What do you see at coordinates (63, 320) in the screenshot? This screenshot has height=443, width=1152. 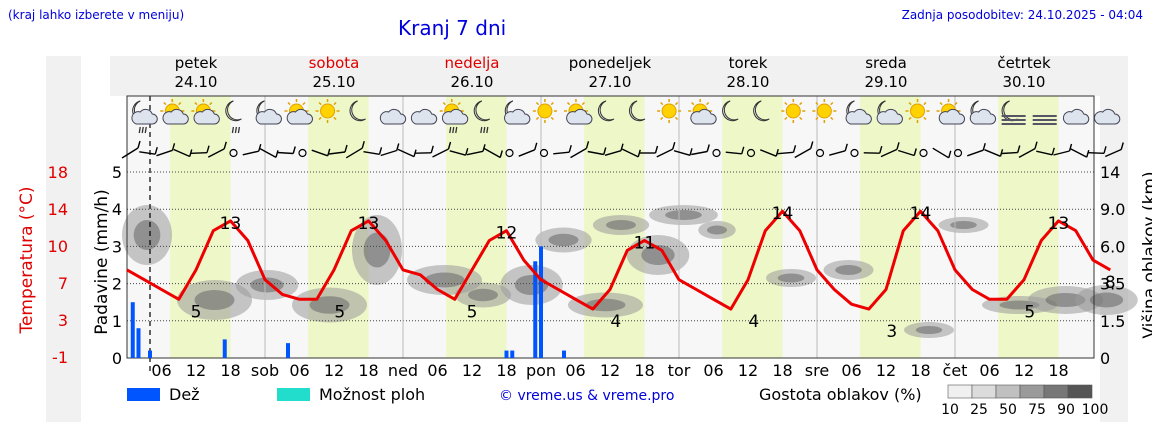 I see `temp-tick-label: 3` at bounding box center [63, 320].